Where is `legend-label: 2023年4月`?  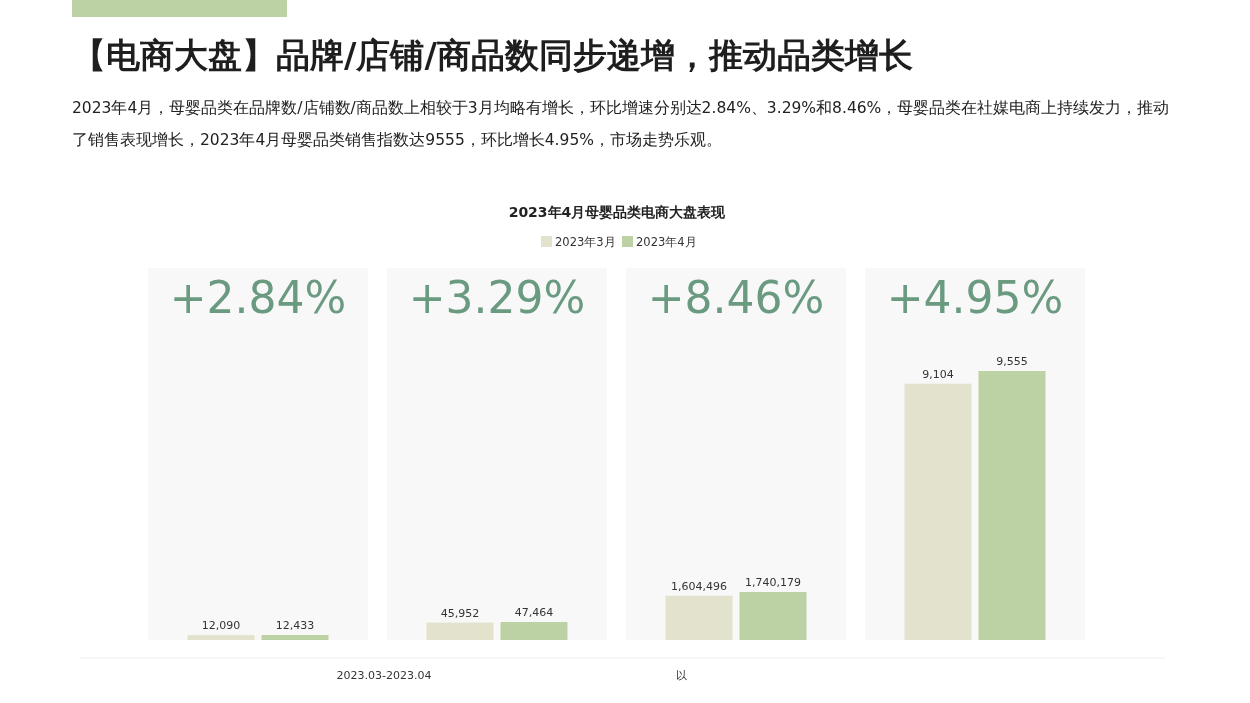
legend-label: 2023年4月 is located at coordinates (666, 241).